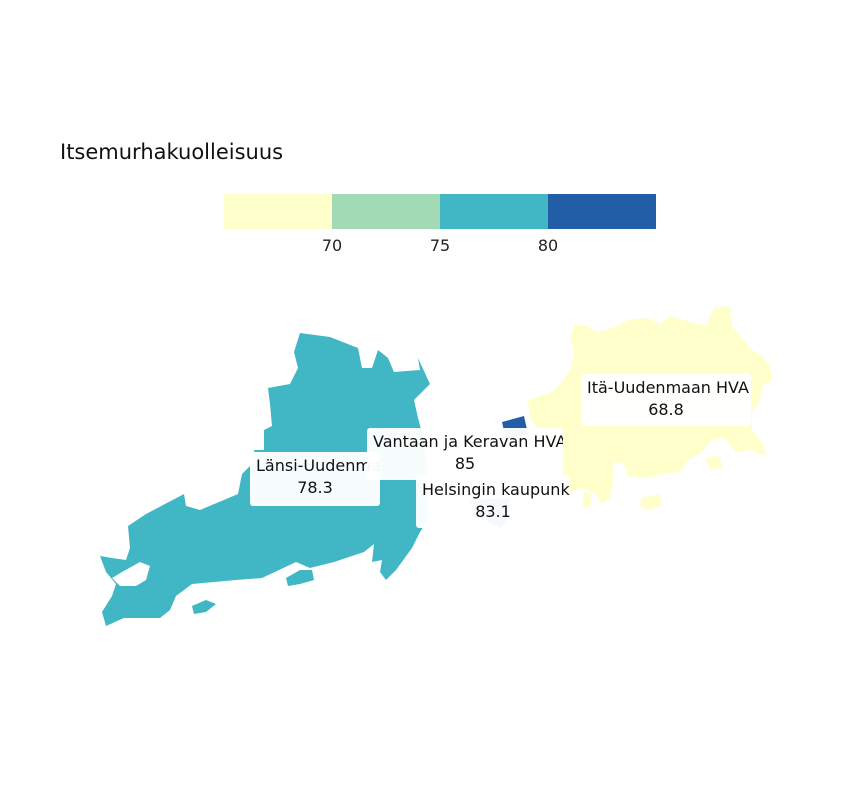 The width and height of the screenshot is (864, 792). What do you see at coordinates (172, 152) in the screenshot?
I see `legend-title: Itsemurhakuolleisuus` at bounding box center [172, 152].